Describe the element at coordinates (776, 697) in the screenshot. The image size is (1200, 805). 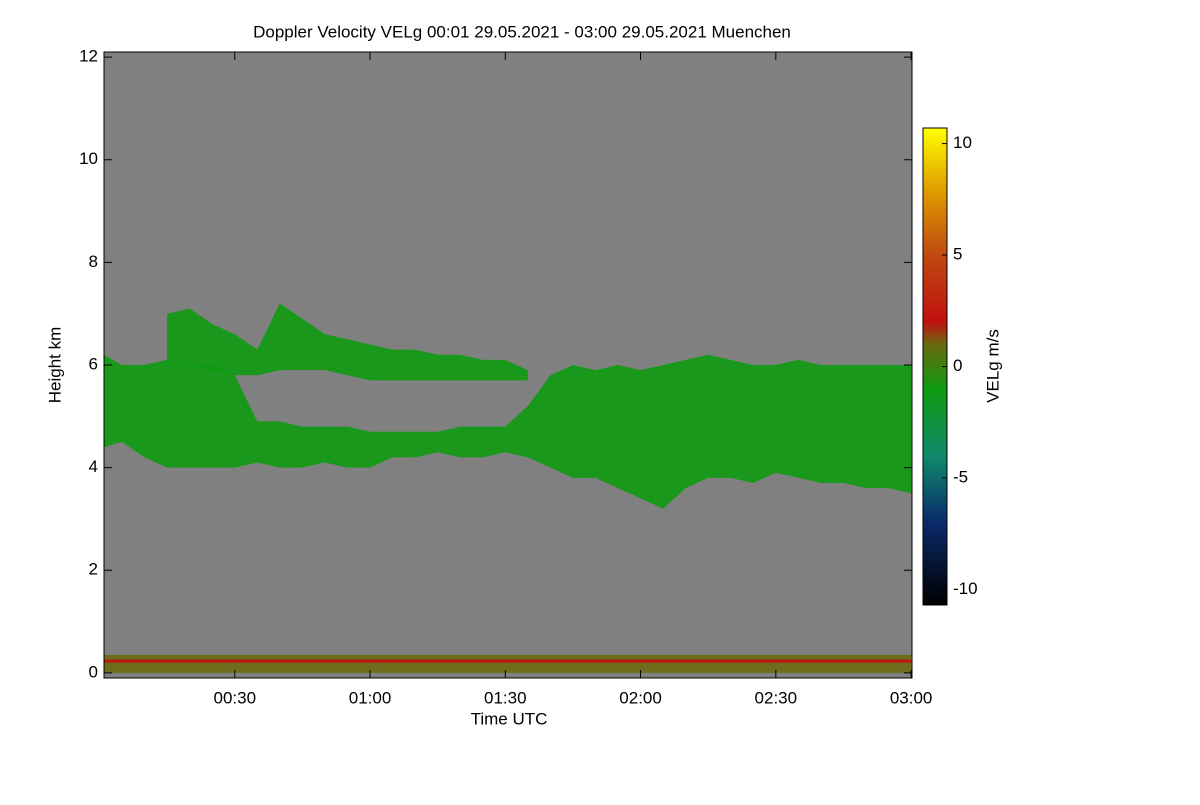
I see `x-tick-label: 02:30` at that location.